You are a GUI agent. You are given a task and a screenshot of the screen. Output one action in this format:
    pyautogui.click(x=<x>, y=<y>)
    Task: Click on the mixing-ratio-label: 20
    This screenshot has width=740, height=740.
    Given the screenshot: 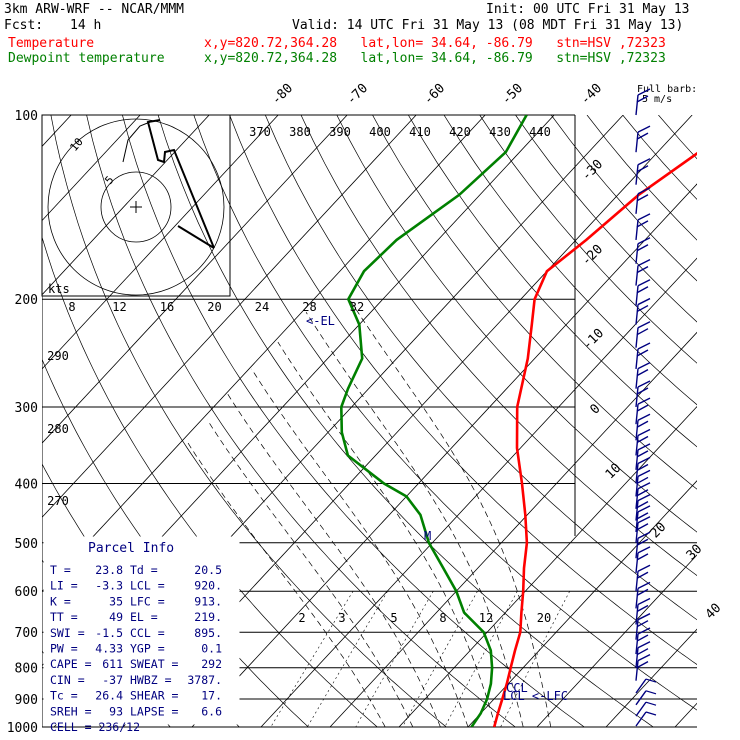 What is the action you would take?
    pyautogui.click(x=544, y=618)
    